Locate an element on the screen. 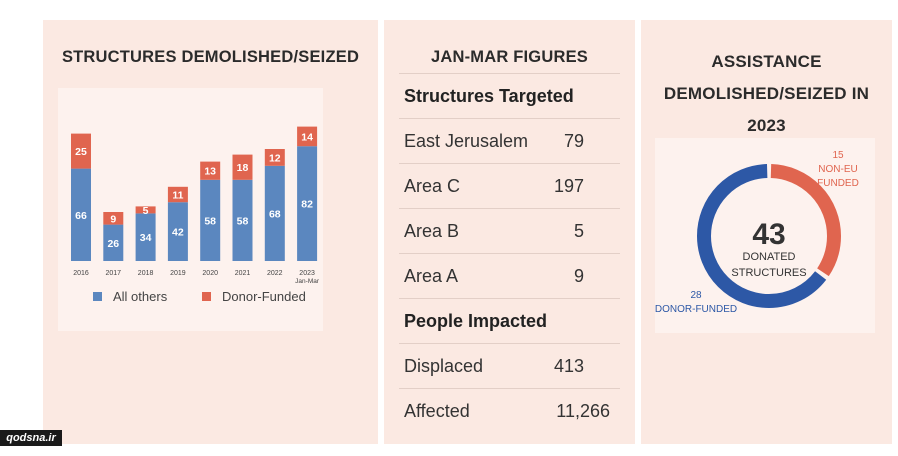  donut-slice-non-eu is located at coordinates (769, 236).